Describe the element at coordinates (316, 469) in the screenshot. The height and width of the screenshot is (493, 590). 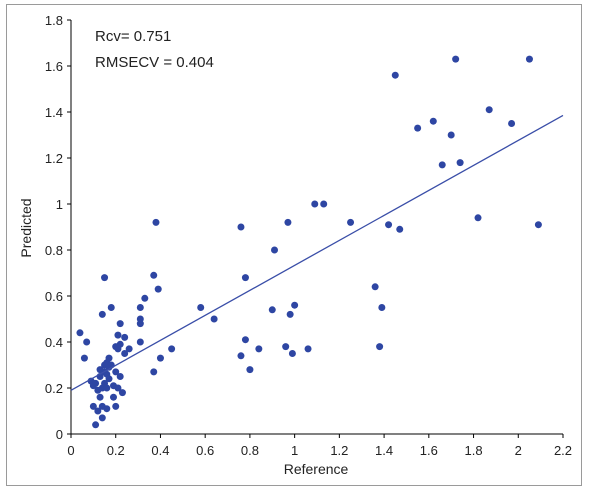
I see `x-axis-title: Reference` at that location.